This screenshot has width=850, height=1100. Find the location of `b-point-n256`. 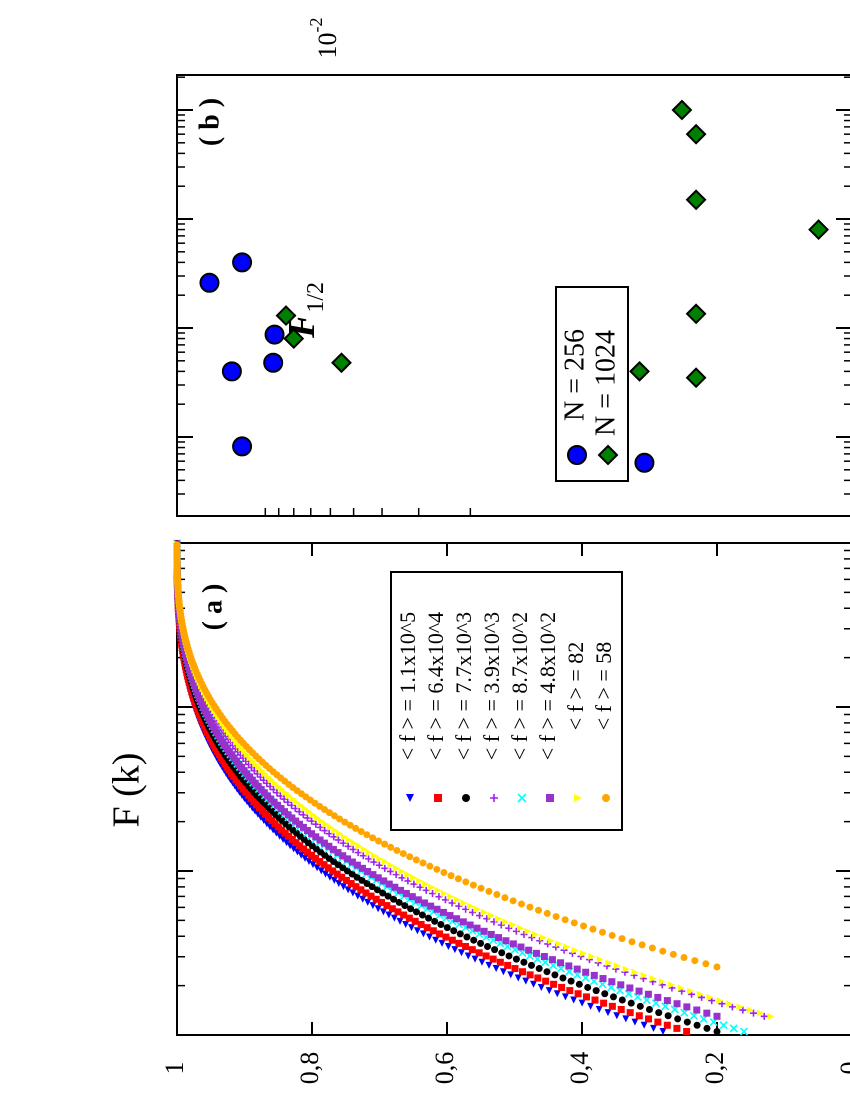

b-point-n256 is located at coordinates (273, 362).